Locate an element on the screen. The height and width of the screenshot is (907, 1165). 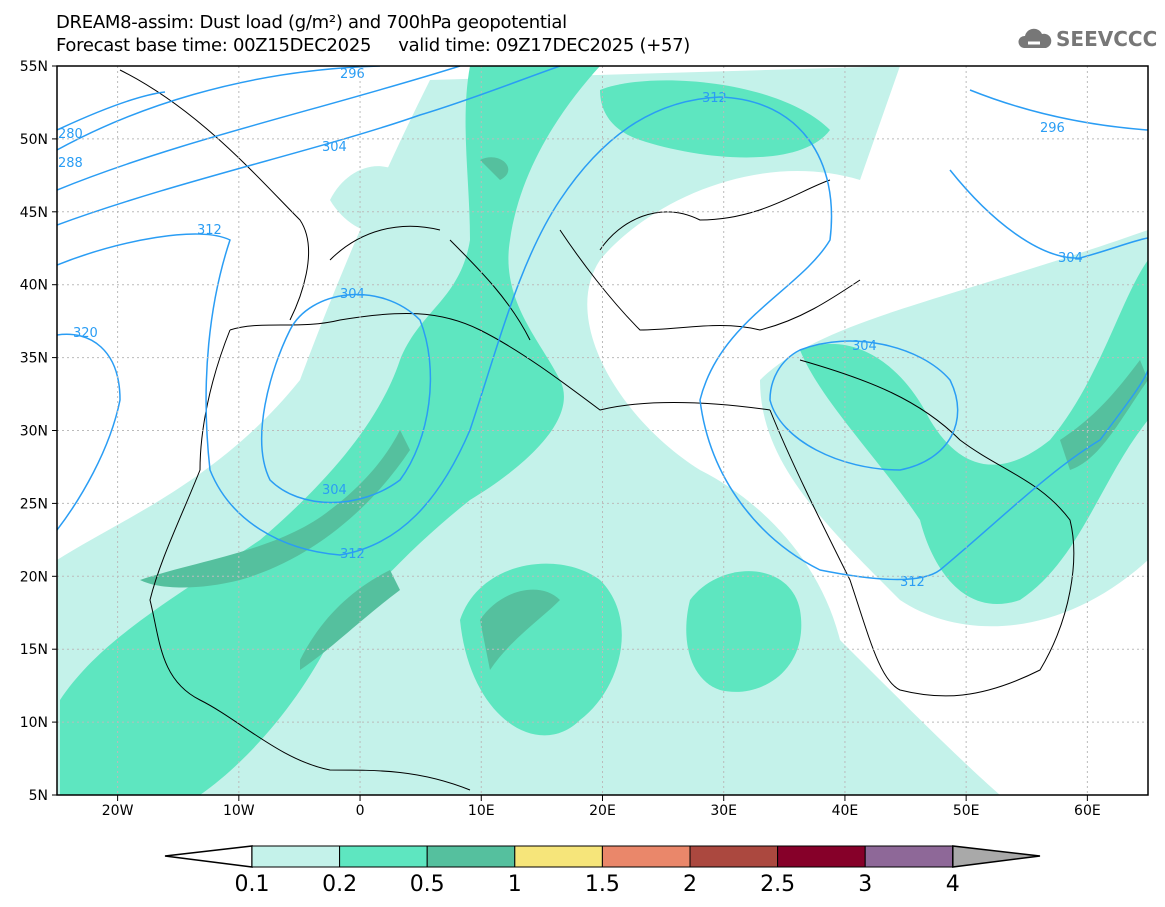
lat-label: 45N is located at coordinates (34, 213).